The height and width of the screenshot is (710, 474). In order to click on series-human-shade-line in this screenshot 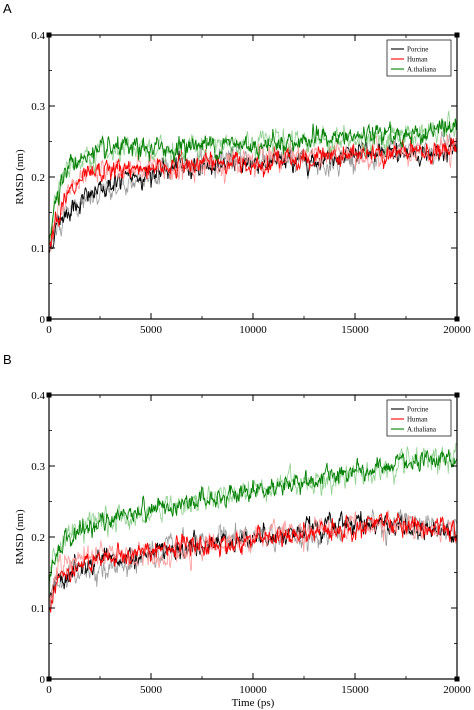, I will do `click(253, 193)`.